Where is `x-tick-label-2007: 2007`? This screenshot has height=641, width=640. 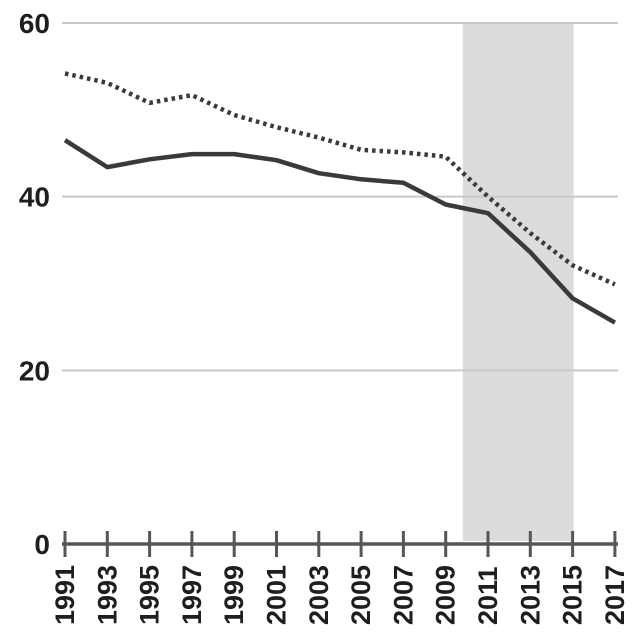
x-tick-label-2007: 2007 is located at coordinates (403, 595).